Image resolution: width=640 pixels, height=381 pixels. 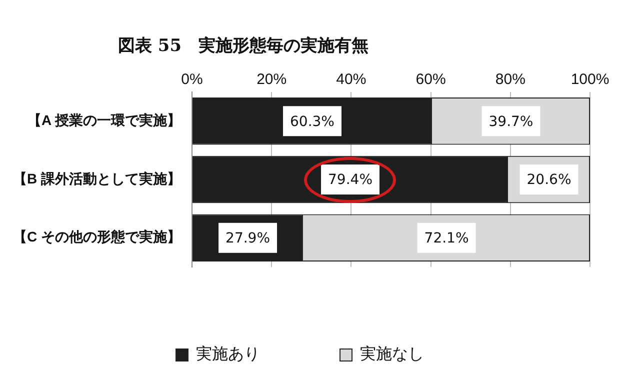 I want to click on y-tick-label: 【C その他の形態で実施】, so click(x=97, y=236).